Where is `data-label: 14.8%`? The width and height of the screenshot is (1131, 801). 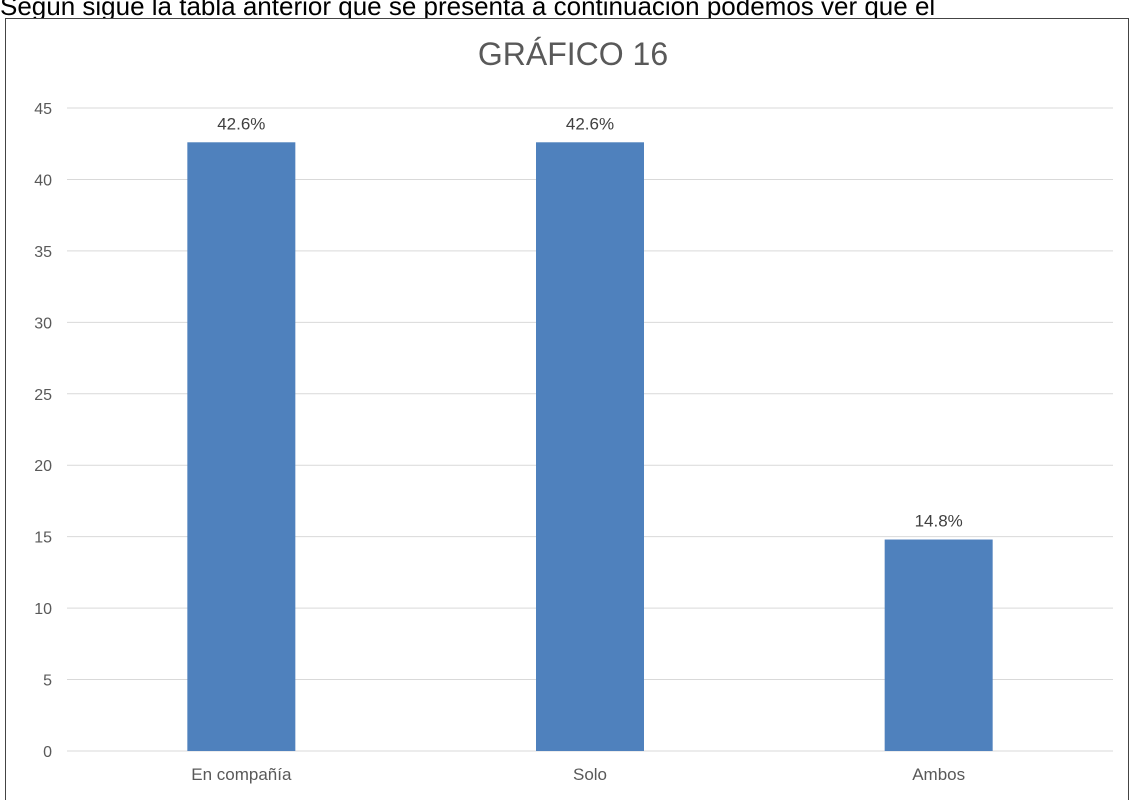
data-label: 14.8% is located at coordinates (939, 521).